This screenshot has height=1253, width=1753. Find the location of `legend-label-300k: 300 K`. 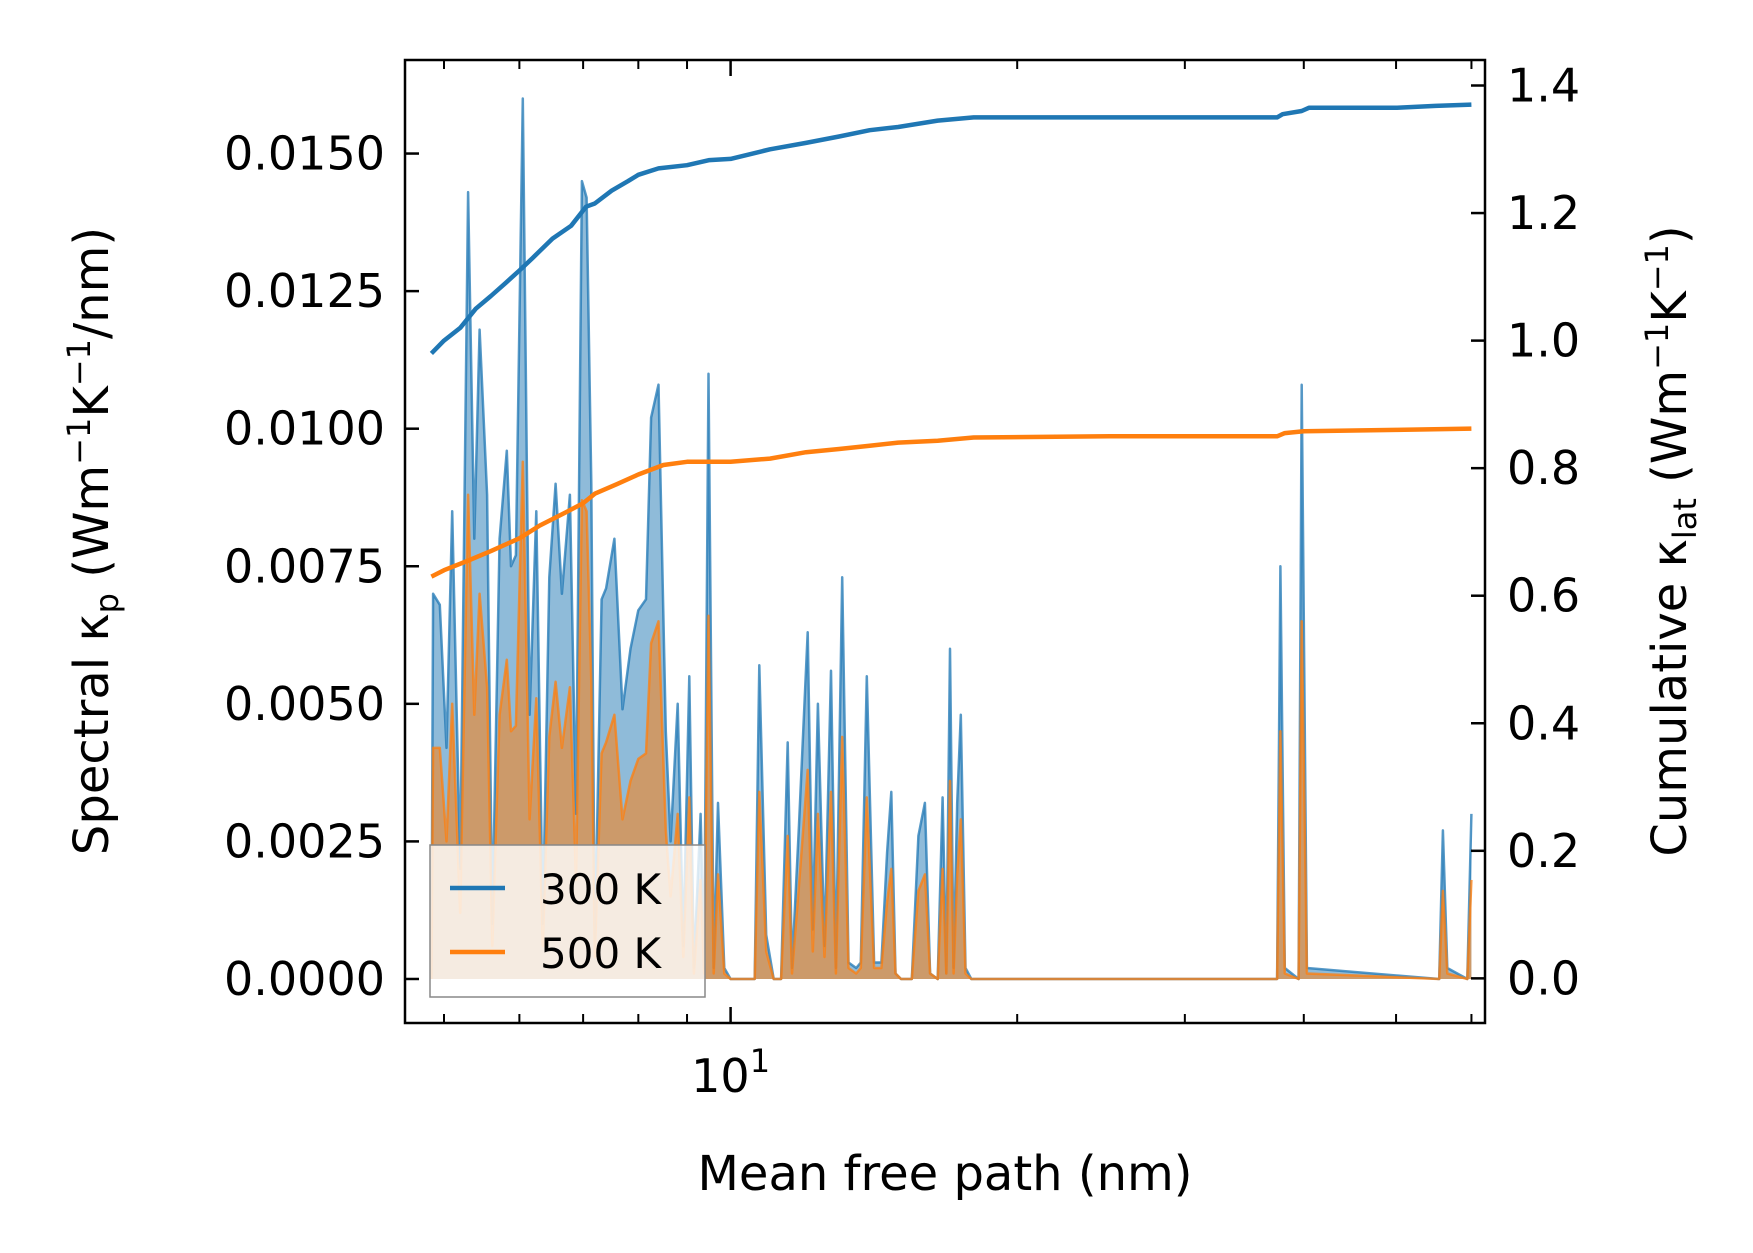

legend-label-300k: 300 K is located at coordinates (601, 889).